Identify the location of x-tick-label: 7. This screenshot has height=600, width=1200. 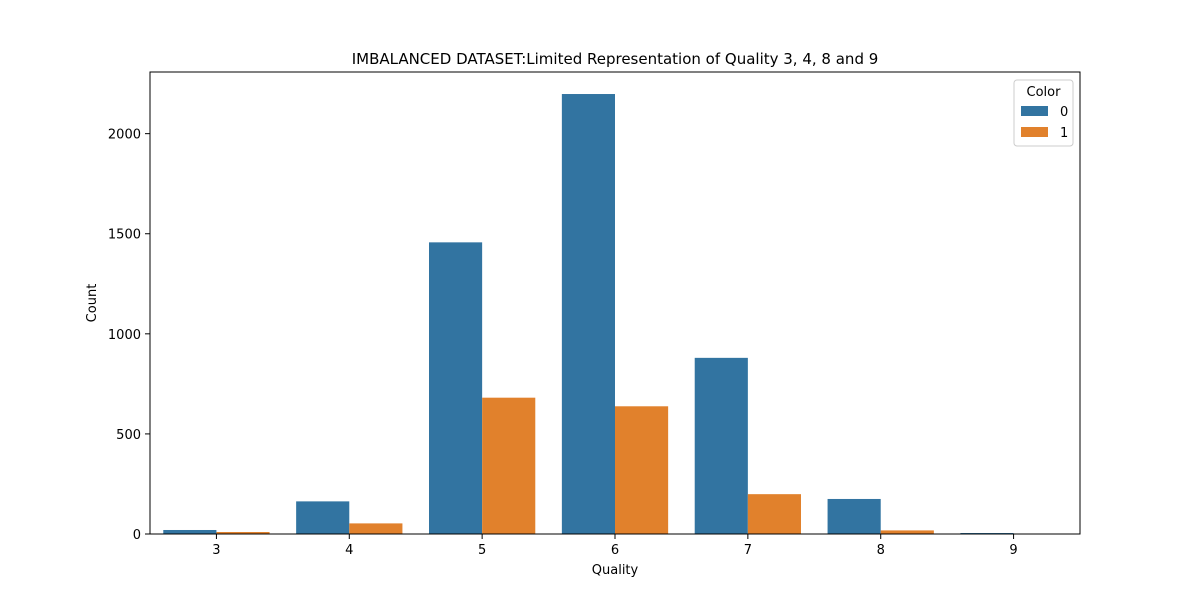
(748, 550).